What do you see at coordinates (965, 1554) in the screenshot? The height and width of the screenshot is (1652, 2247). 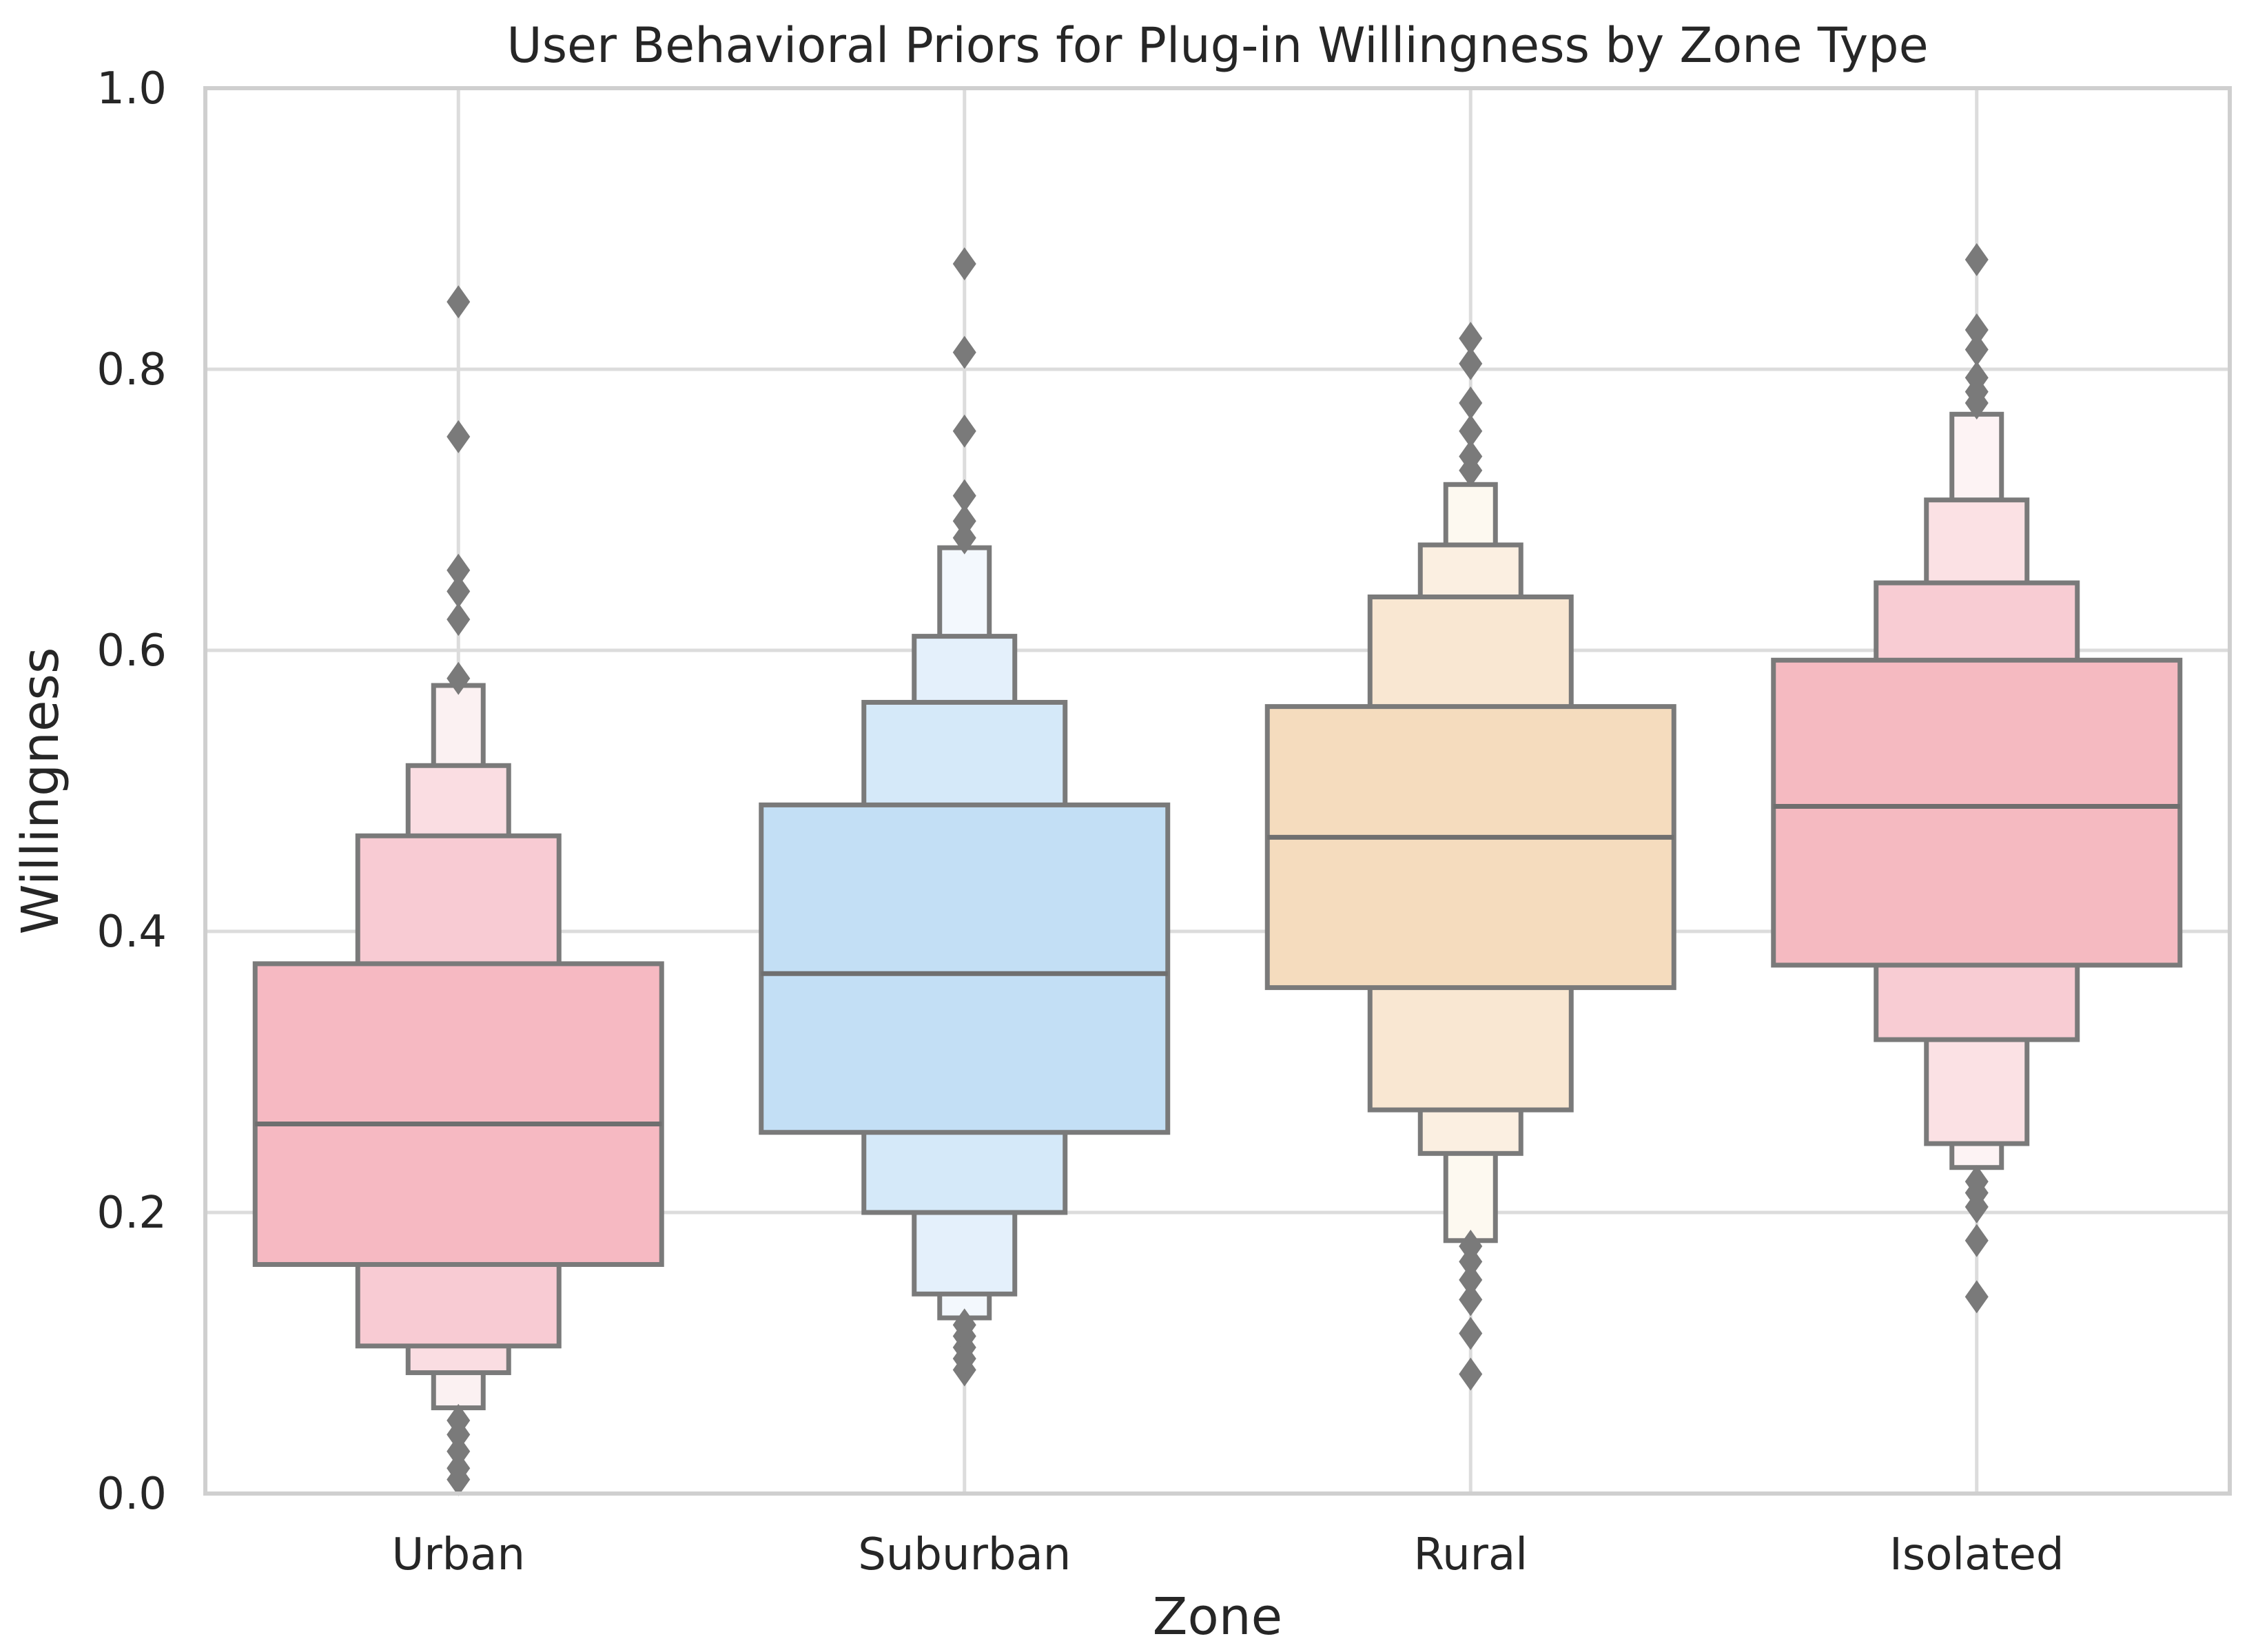 I see `x-tick-label-suburban: Suburban` at bounding box center [965, 1554].